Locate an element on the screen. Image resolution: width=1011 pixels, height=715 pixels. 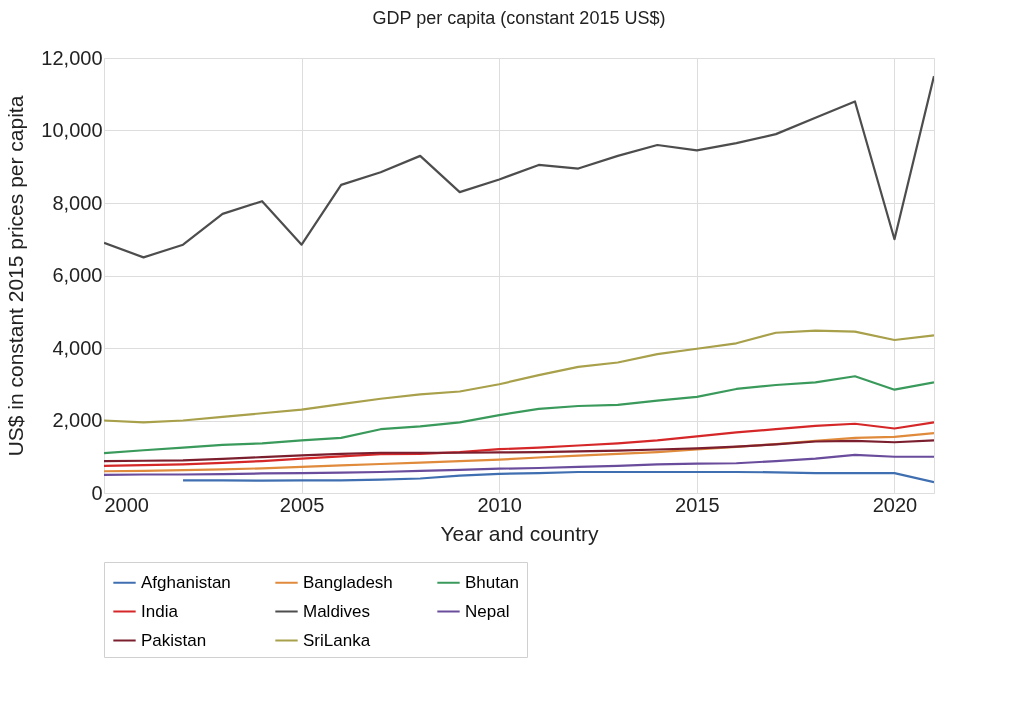
legend-label: Bhutan is located at coordinates (492, 582).